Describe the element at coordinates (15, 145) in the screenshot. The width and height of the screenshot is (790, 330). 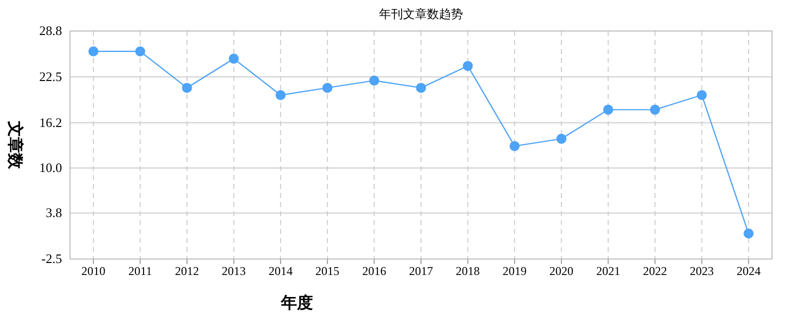
I see `y-axis-title: 文章数` at that location.